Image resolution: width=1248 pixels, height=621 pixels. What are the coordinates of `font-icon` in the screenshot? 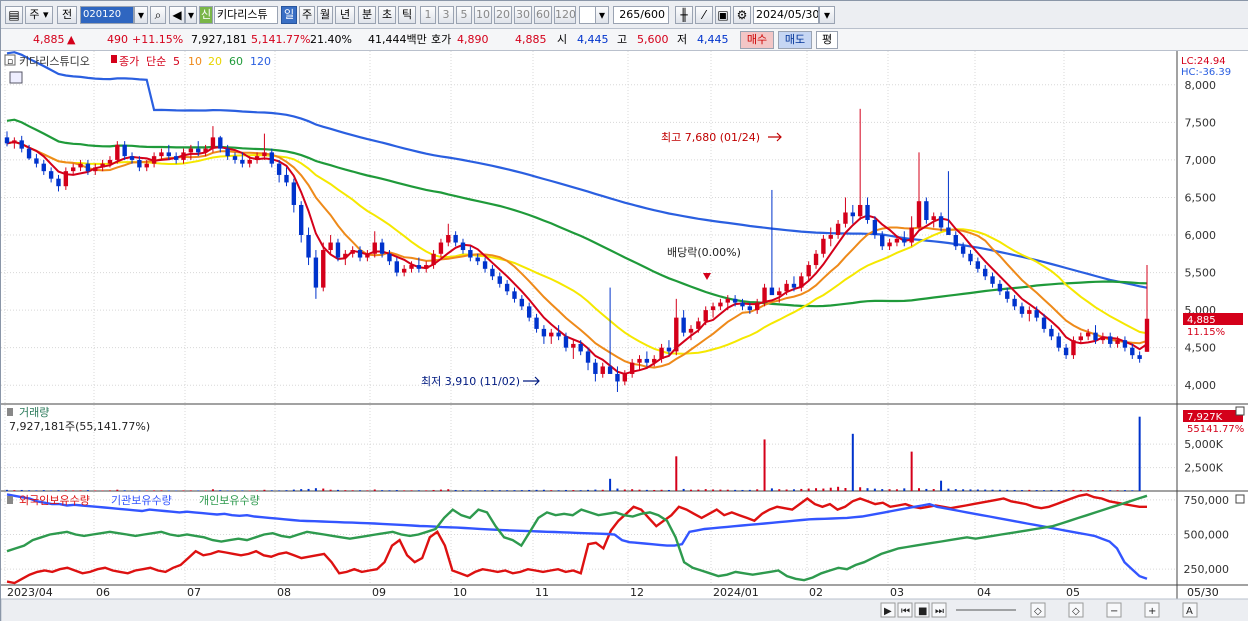 It's located at (1190, 610).